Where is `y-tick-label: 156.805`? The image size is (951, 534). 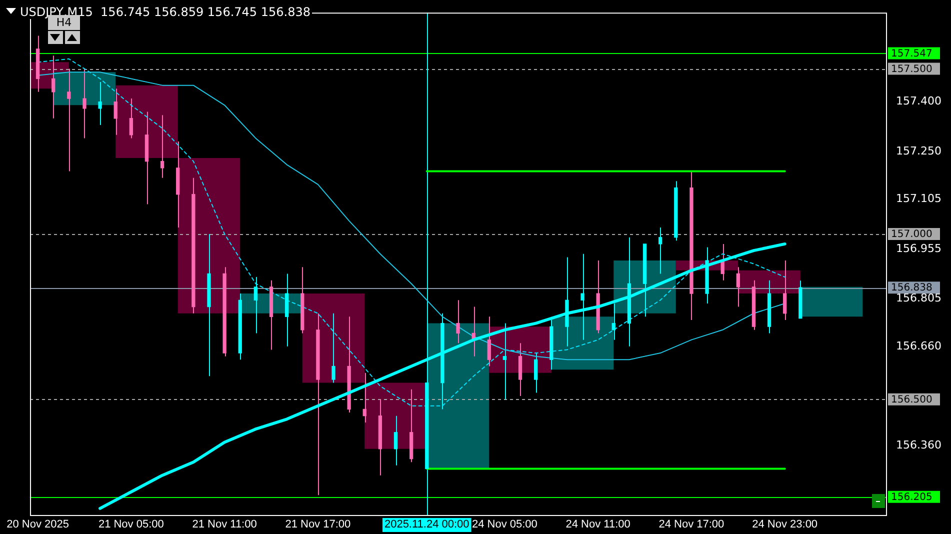 y-tick-label: 156.805 is located at coordinates (919, 297).